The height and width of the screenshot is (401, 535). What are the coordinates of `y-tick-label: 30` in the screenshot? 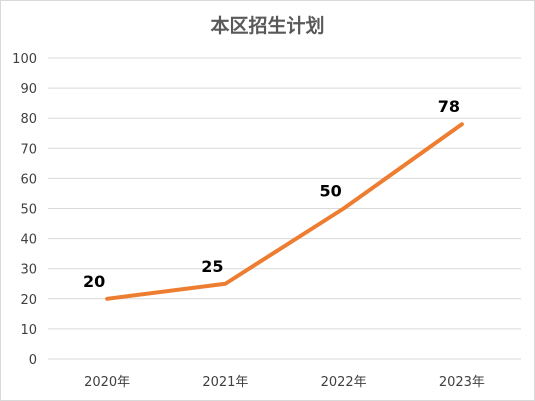 It's located at (28, 270).